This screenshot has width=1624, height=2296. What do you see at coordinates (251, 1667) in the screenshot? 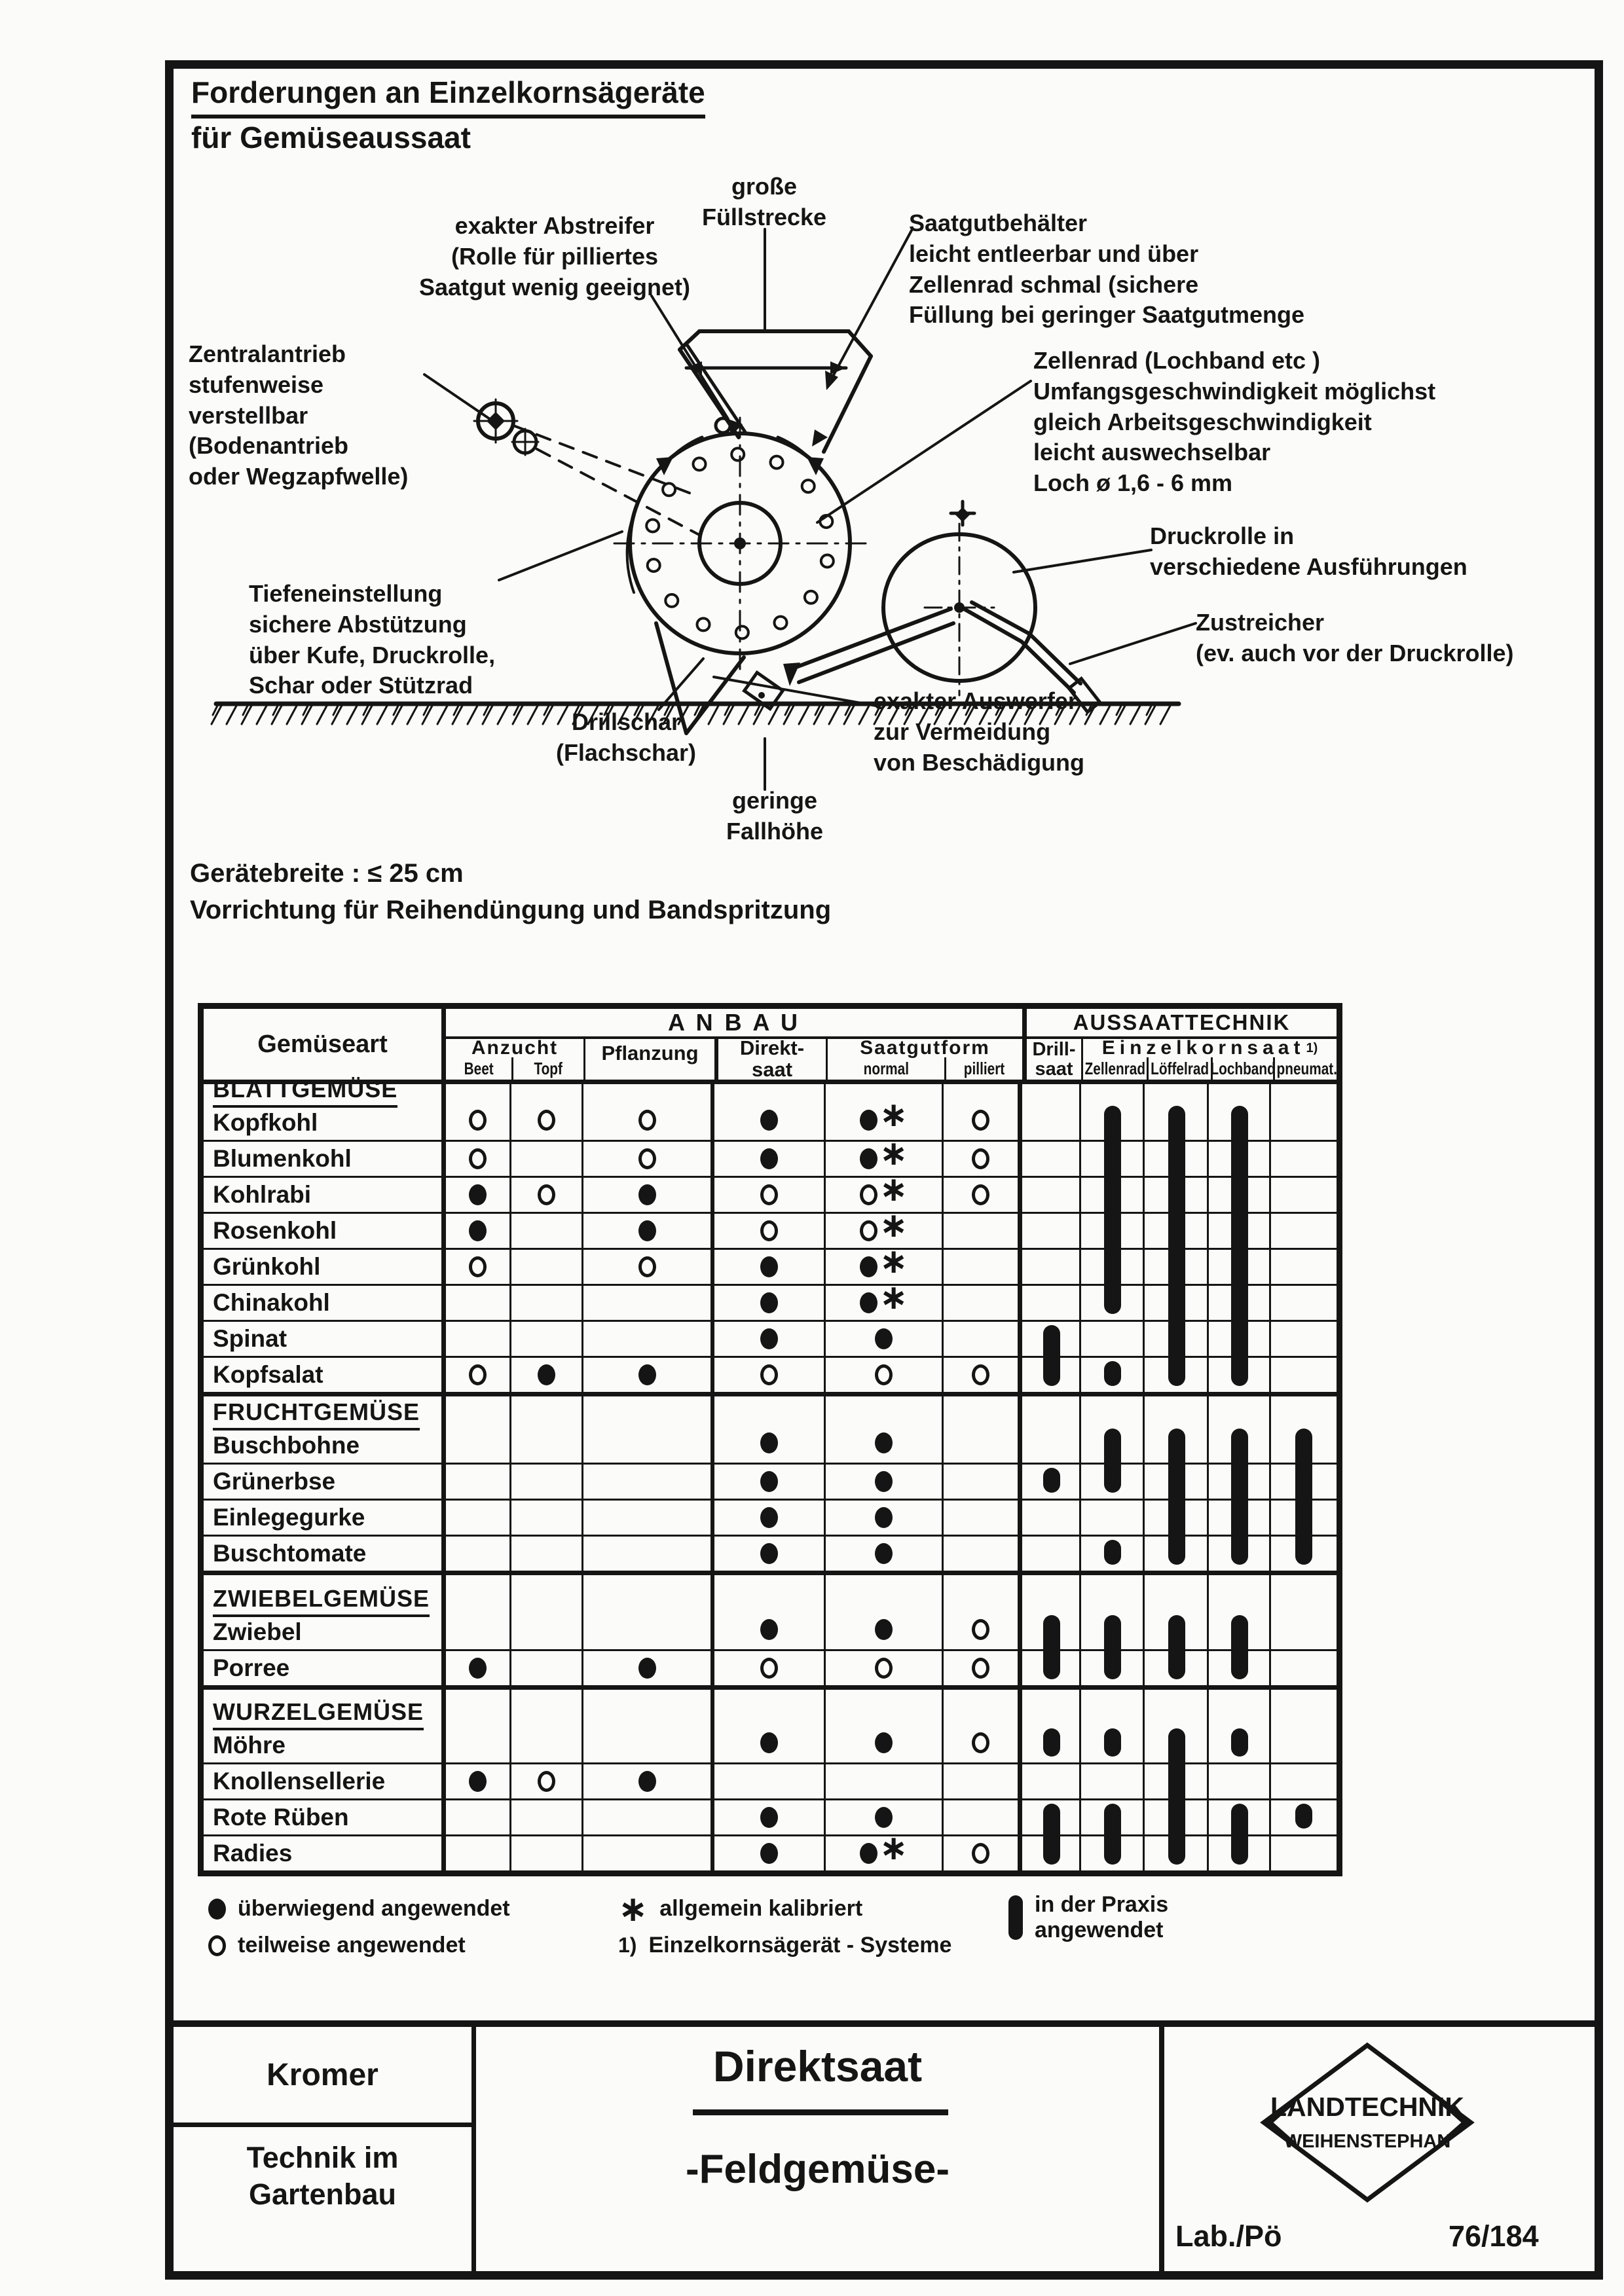
I see `vegetable-name: Porree` at bounding box center [251, 1667].